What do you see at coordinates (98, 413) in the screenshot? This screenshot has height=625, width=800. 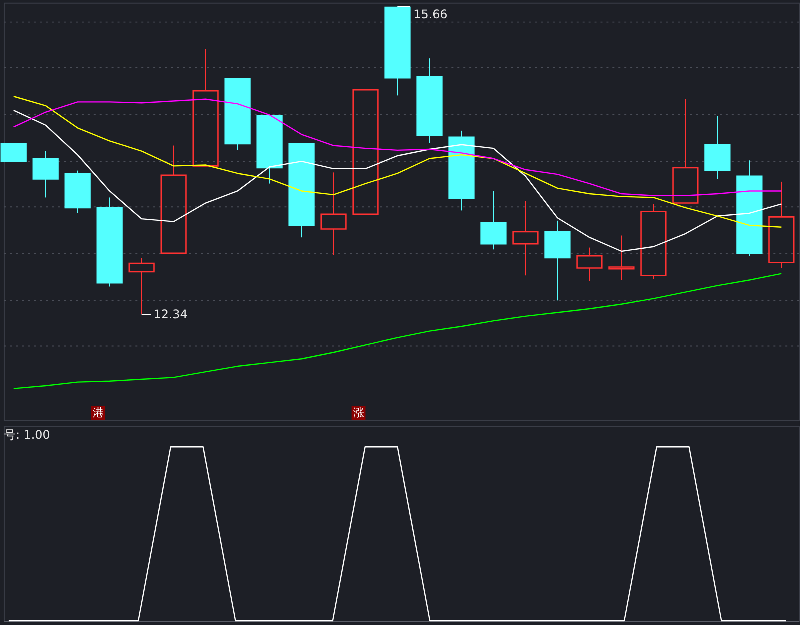 I see `annotation: 港` at bounding box center [98, 413].